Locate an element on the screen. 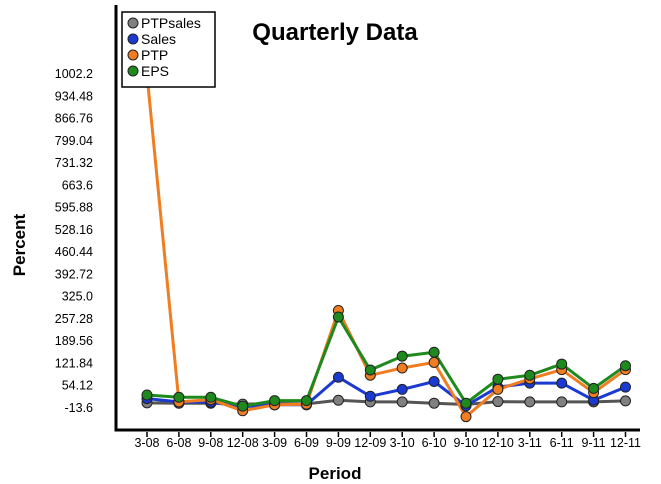 The width and height of the screenshot is (661, 484). x-tick-label: 12-10 is located at coordinates (498, 443).